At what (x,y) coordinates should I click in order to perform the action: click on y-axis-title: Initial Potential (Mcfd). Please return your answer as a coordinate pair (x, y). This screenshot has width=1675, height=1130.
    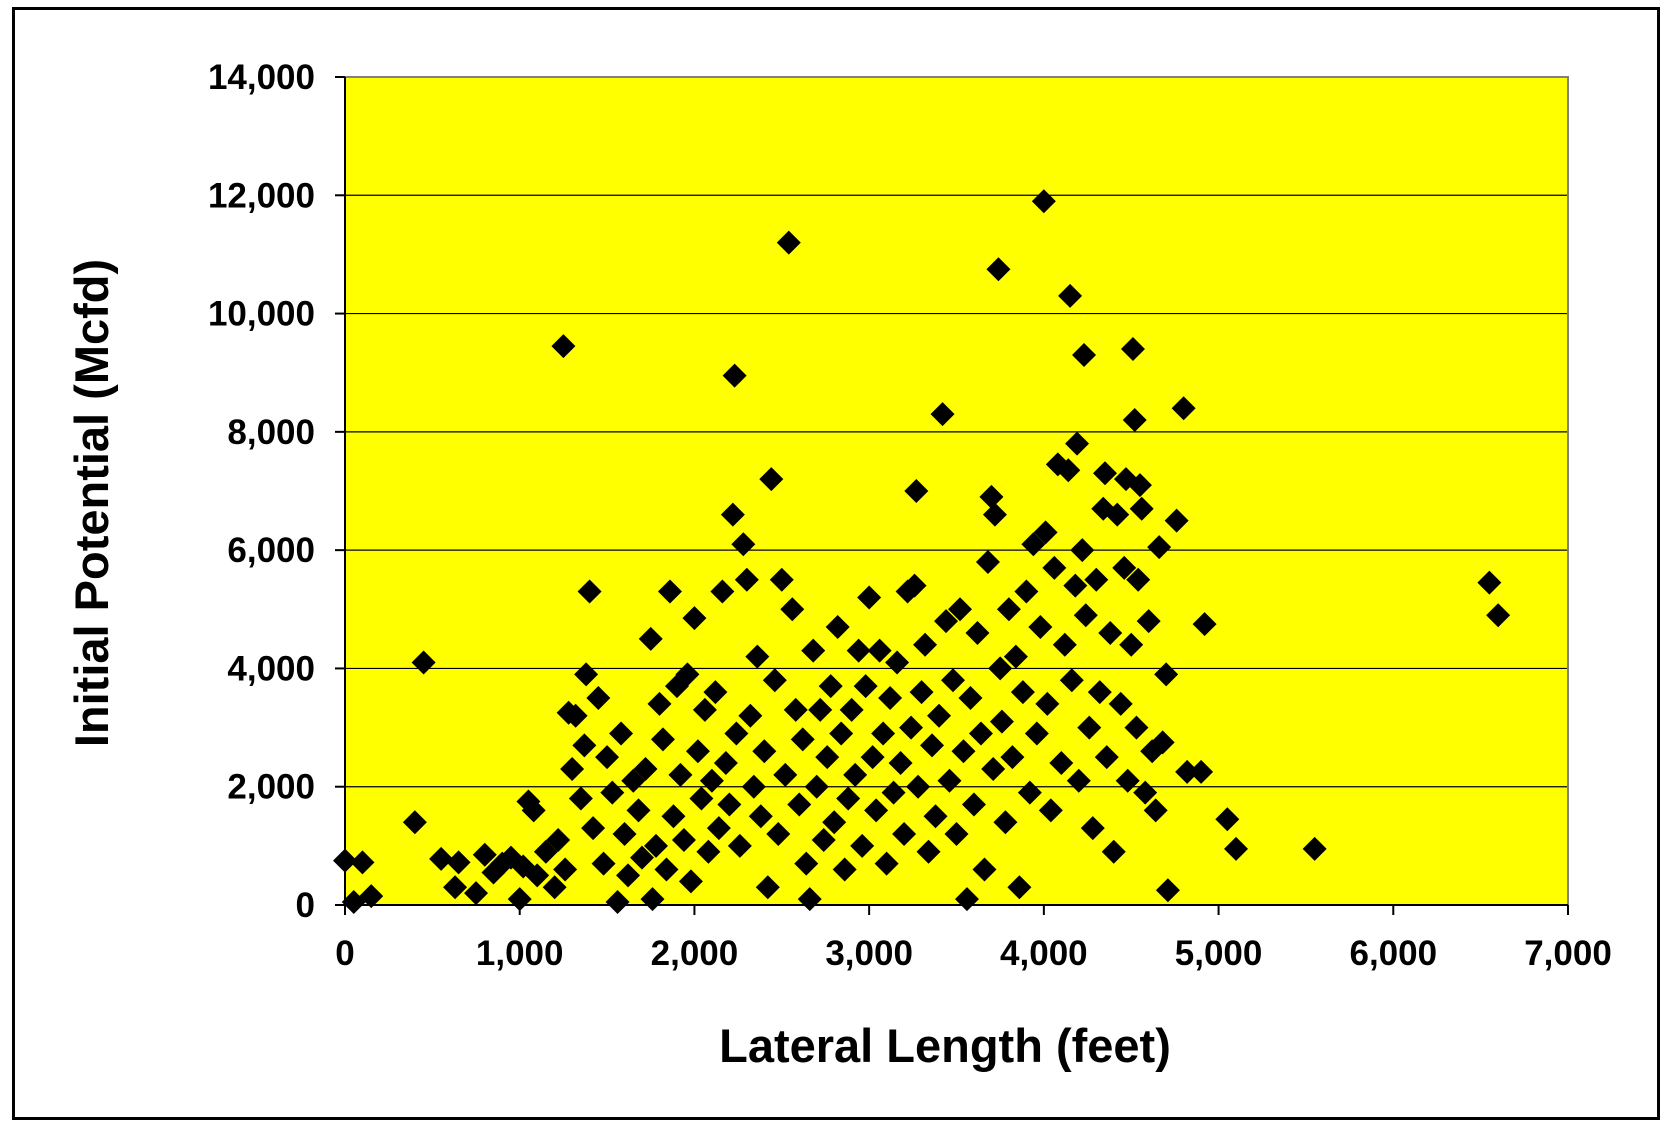
    Looking at the image, I should click on (91, 503).